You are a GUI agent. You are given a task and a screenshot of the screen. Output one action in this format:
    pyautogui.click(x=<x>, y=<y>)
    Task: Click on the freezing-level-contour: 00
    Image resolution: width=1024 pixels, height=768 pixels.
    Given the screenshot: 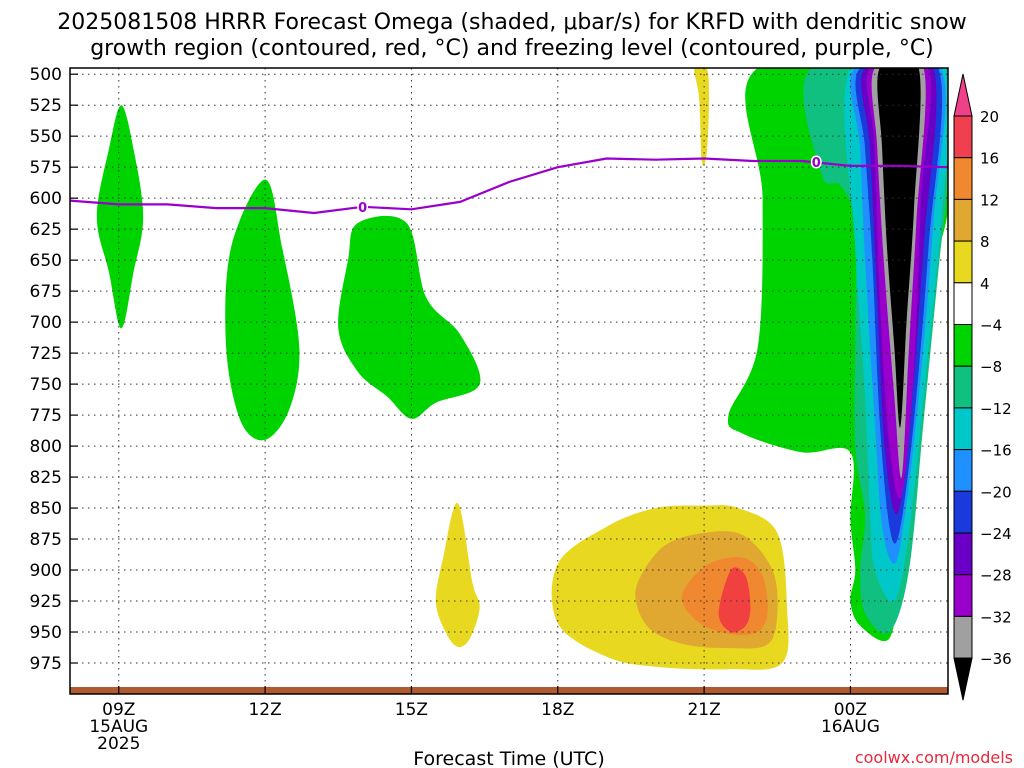 What is the action you would take?
    pyautogui.click(x=509, y=186)
    